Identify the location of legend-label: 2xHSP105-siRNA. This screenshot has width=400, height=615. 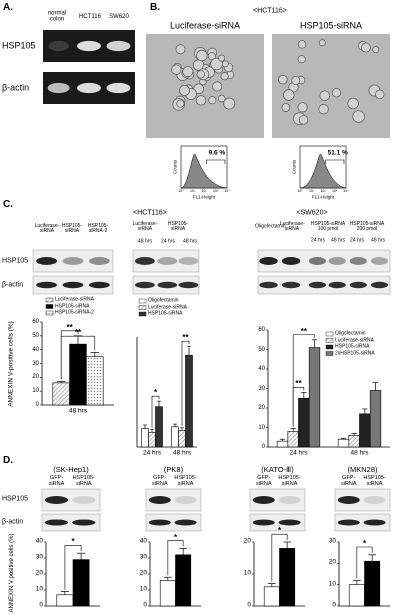
(355, 352).